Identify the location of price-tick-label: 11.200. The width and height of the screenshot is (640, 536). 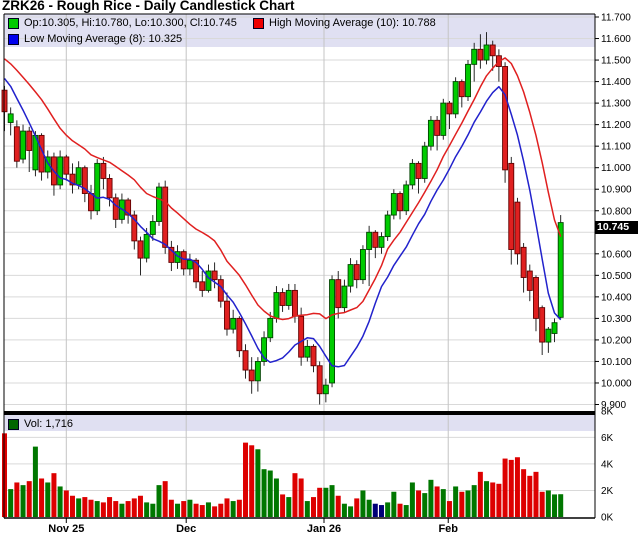
(616, 125).